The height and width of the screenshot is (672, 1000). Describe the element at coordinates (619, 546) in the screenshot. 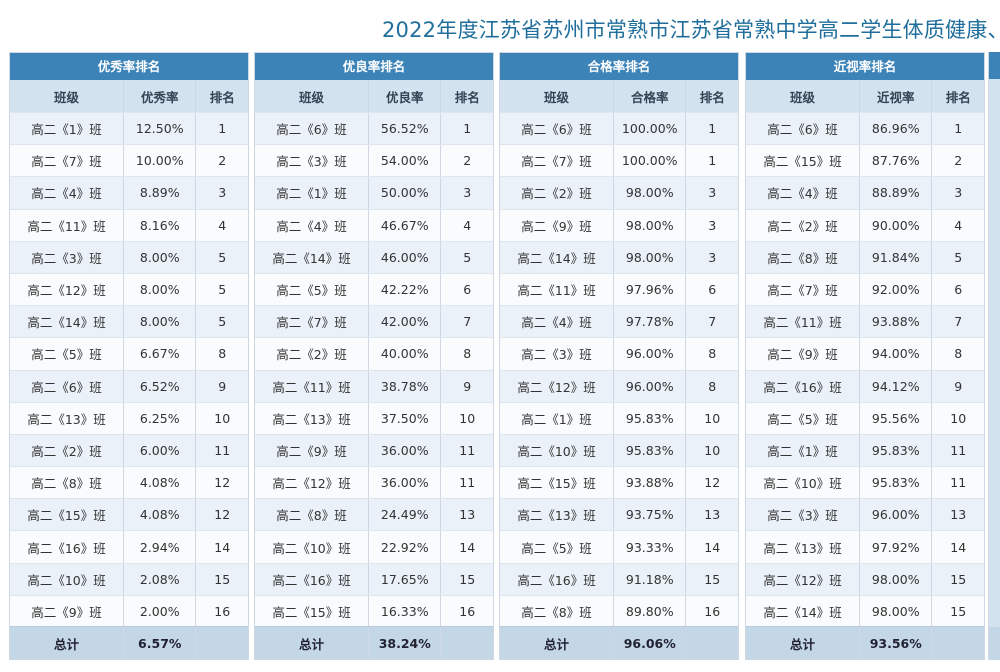

I see `table-row: 高二《5》班 93.33% 14` at that location.